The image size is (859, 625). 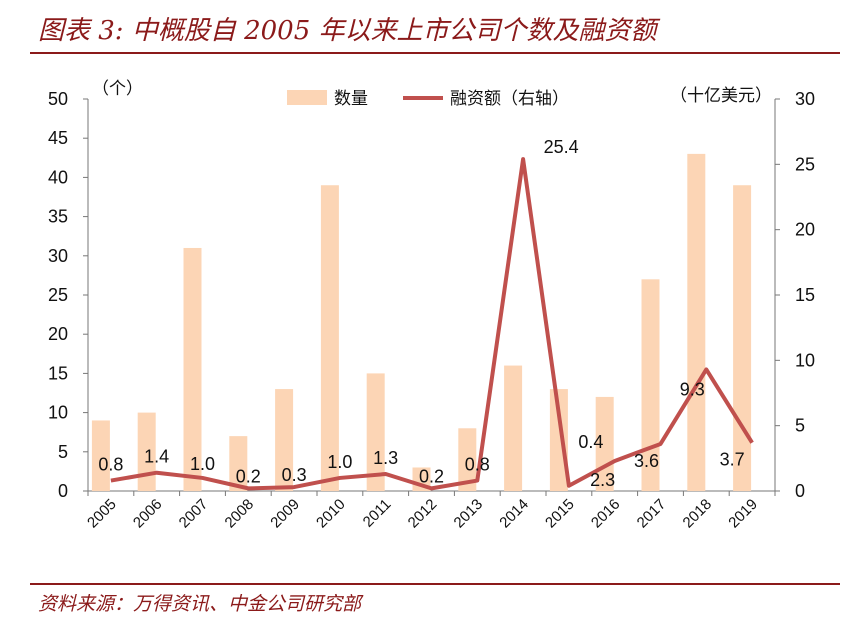 I want to click on right-tick-label: 0, so click(x=800, y=491).